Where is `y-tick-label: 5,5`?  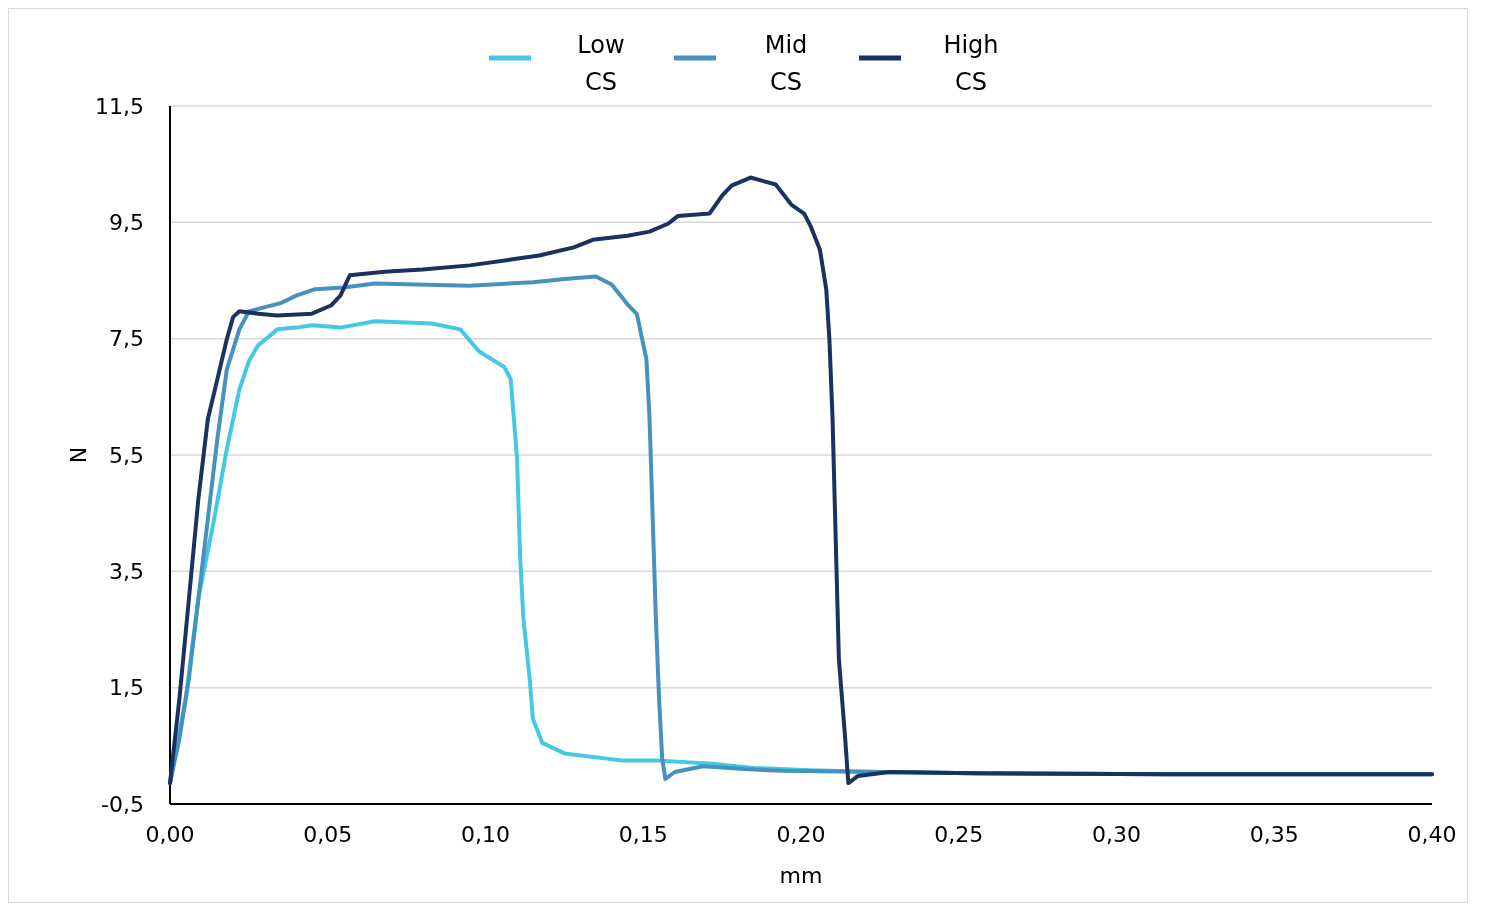 y-tick-label: 5,5 is located at coordinates (126, 455).